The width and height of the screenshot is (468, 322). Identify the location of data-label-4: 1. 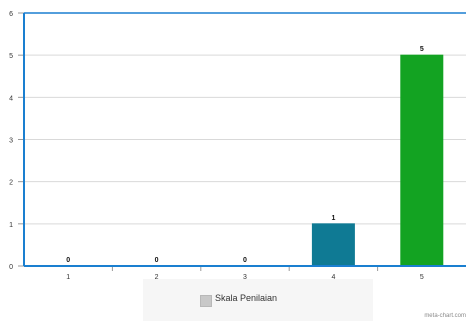
(333, 218).